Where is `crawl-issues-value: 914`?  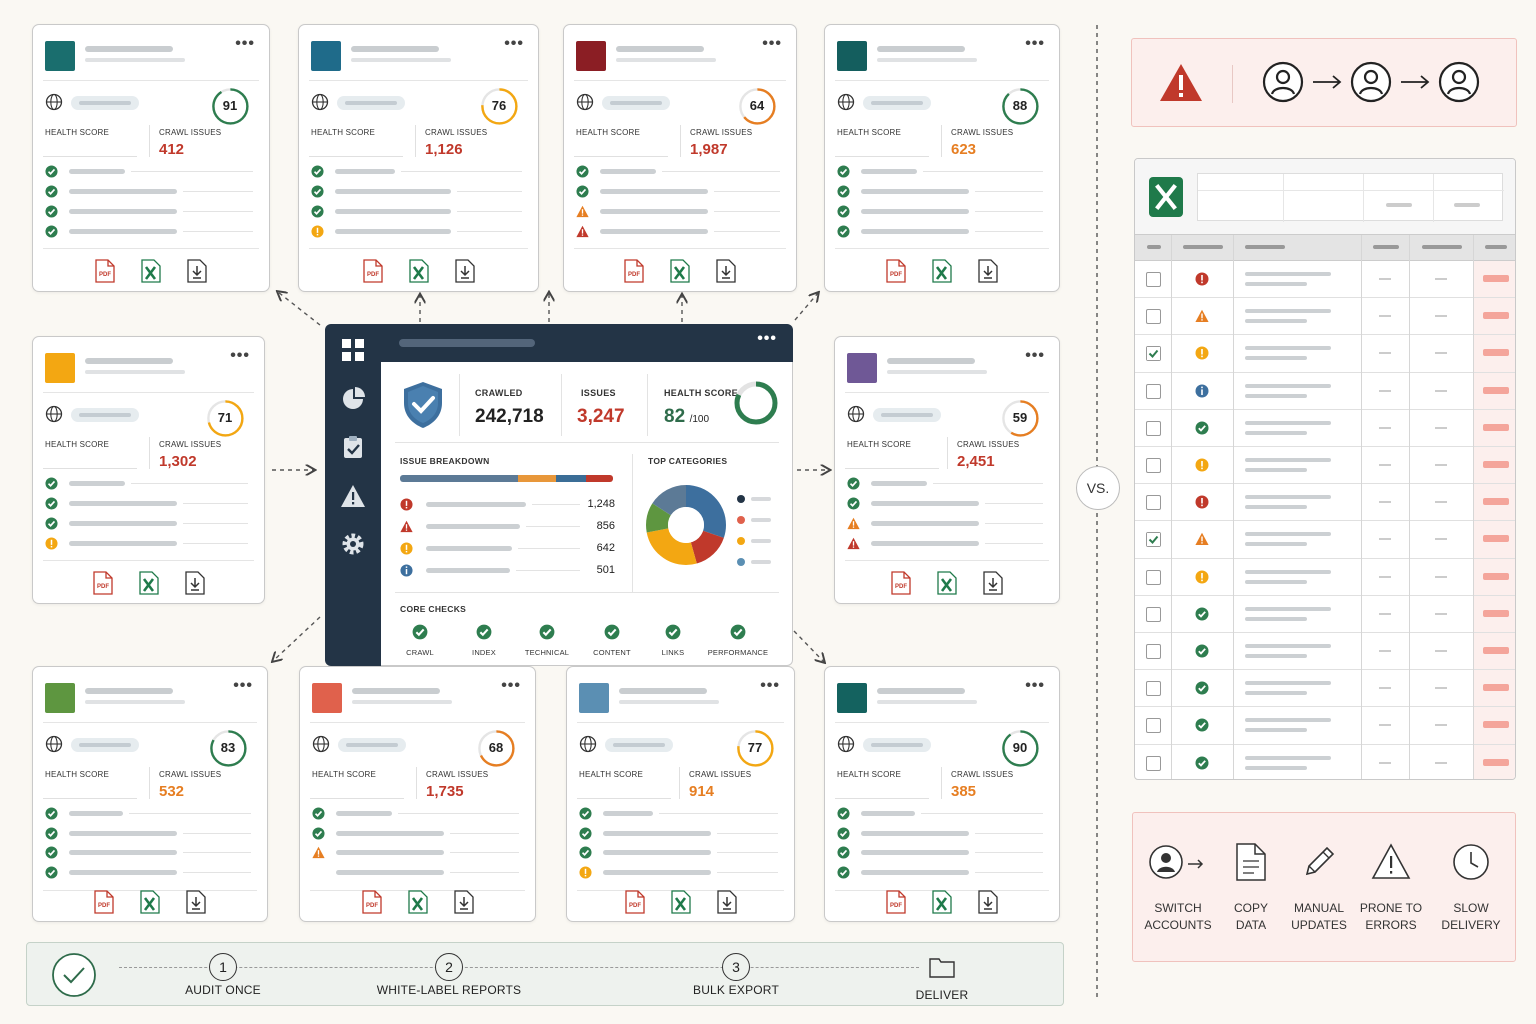 crawl-issues-value: 914 is located at coordinates (702, 791).